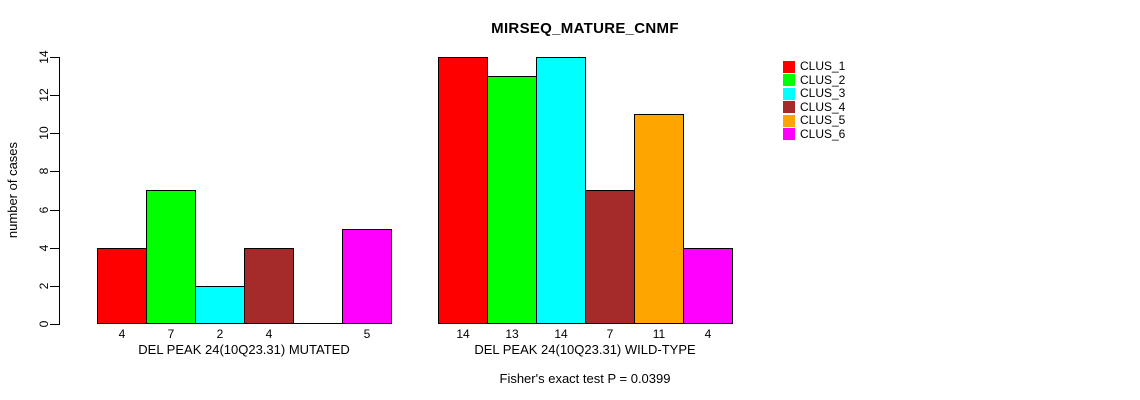  What do you see at coordinates (171, 257) in the screenshot?
I see `bar-clus_2-group1` at bounding box center [171, 257].